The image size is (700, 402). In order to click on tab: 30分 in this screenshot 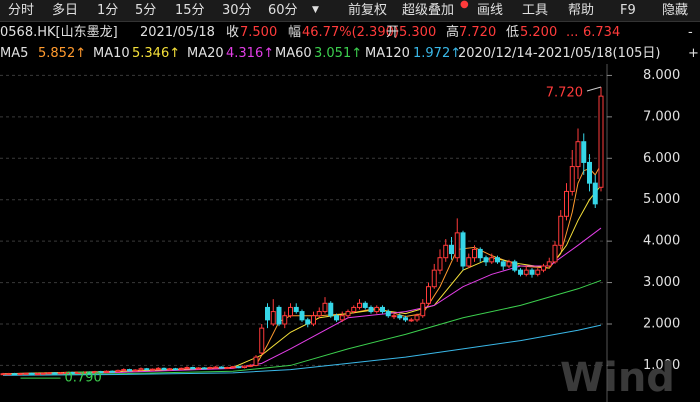, I will do `click(237, 10)`.